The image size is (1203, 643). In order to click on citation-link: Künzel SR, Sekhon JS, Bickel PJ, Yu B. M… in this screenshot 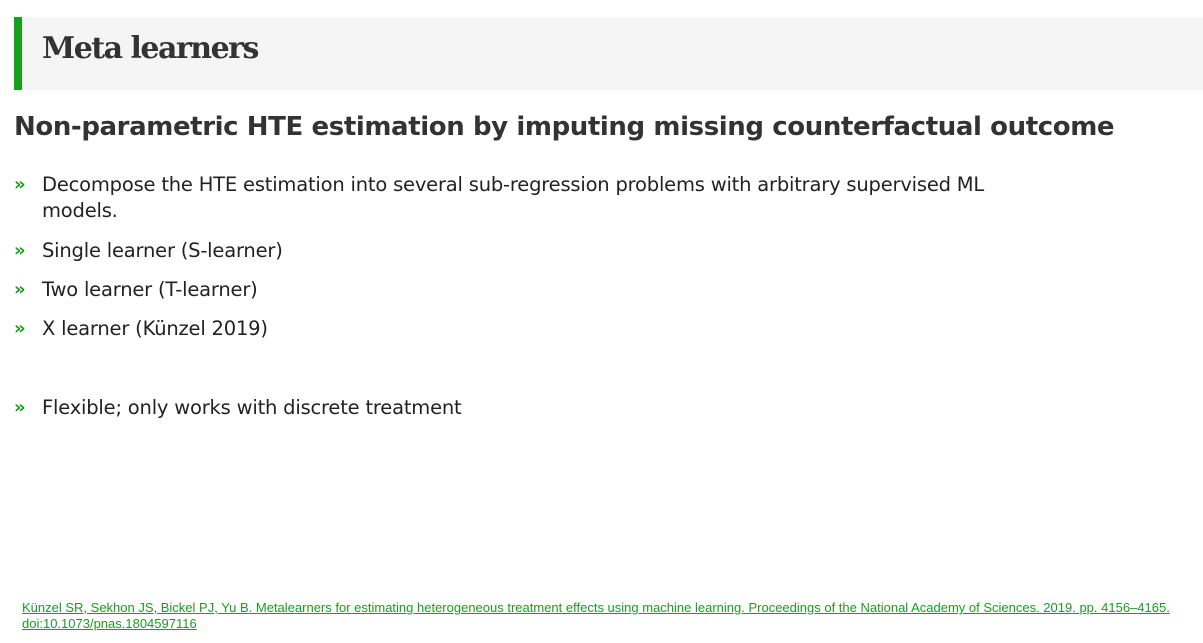, I will do `click(596, 615)`.